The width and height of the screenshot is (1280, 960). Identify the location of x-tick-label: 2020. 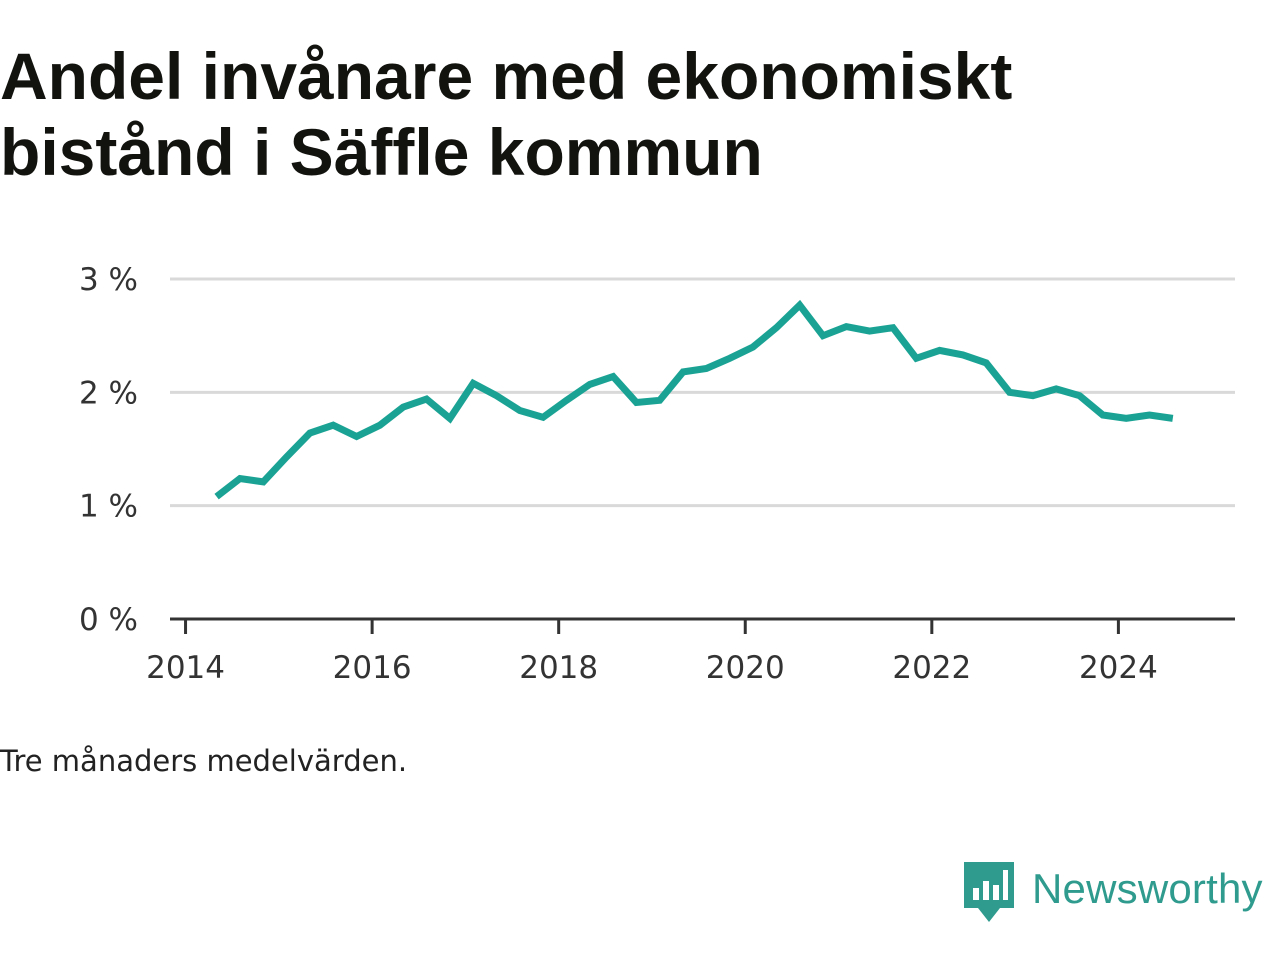
(745, 668).